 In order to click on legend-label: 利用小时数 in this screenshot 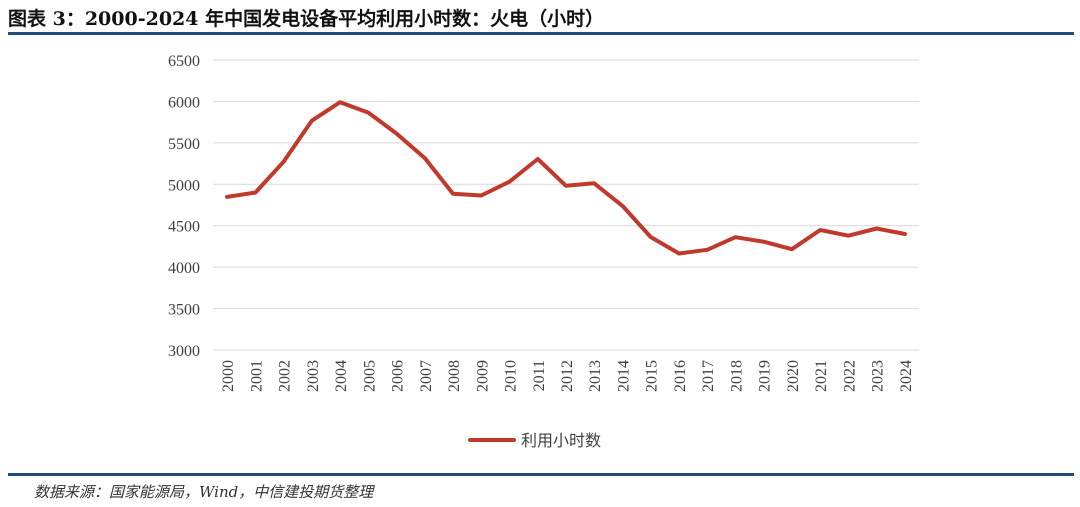, I will do `click(561, 440)`.